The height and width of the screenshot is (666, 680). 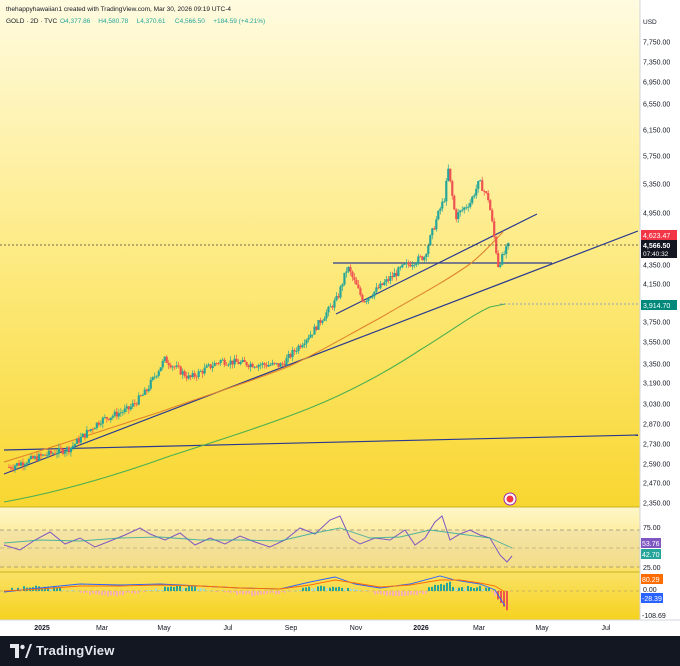 I want to click on event-icon, so click(x=510, y=499).